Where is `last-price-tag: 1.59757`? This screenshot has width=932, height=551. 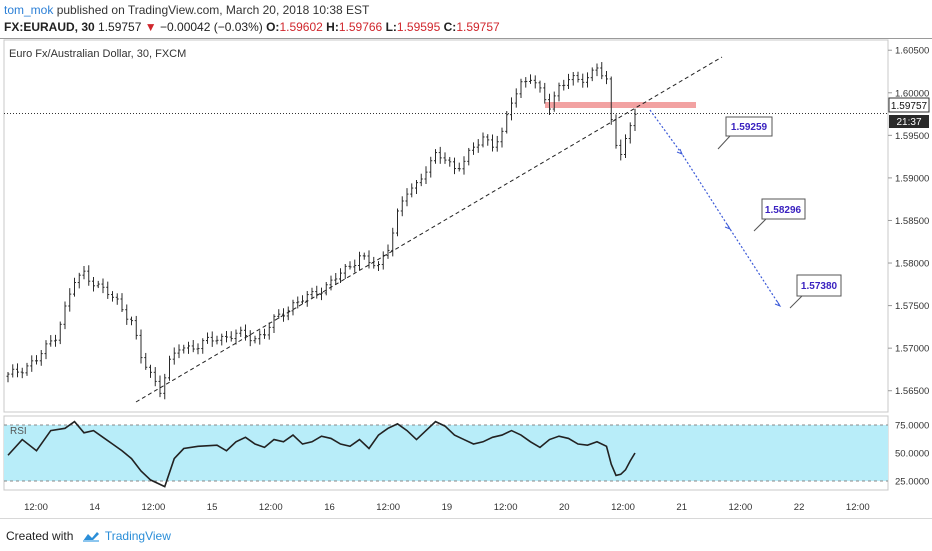
last-price-tag: 1.59757 is located at coordinates (909, 105).